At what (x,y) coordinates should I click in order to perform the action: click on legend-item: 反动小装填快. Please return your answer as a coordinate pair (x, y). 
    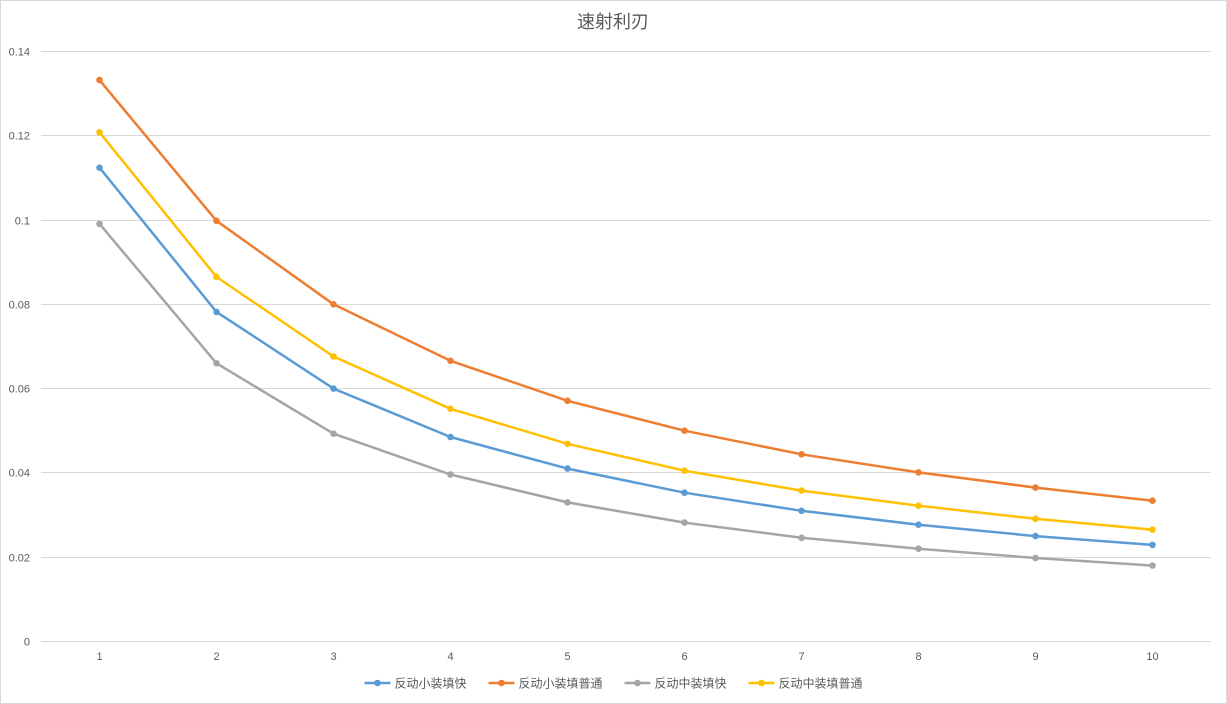
    Looking at the image, I should click on (415, 684).